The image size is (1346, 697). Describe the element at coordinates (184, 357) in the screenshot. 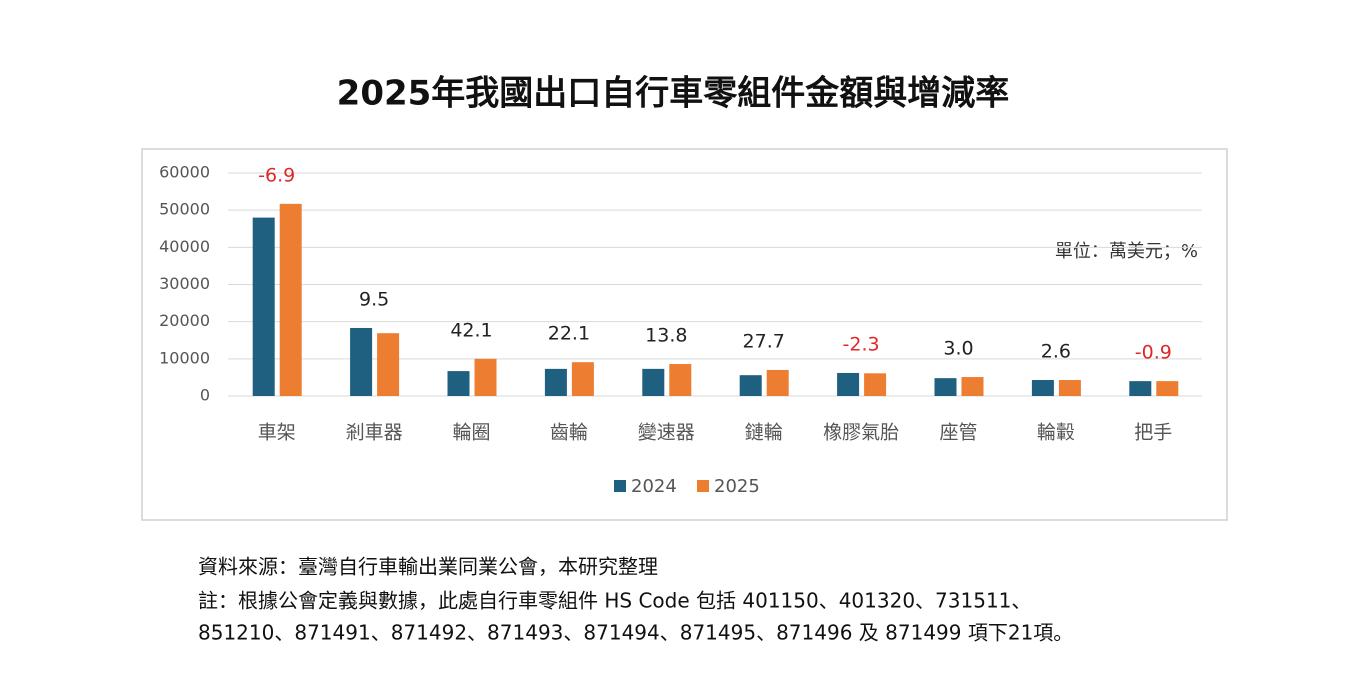

I see `y-tick-label: 10000` at that location.